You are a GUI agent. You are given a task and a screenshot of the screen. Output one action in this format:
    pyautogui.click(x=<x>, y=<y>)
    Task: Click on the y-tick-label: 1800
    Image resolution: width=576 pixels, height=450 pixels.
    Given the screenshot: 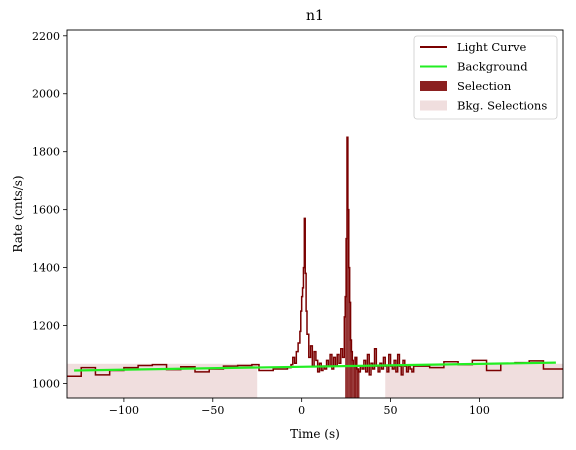 What is the action you would take?
    pyautogui.click(x=46, y=152)
    